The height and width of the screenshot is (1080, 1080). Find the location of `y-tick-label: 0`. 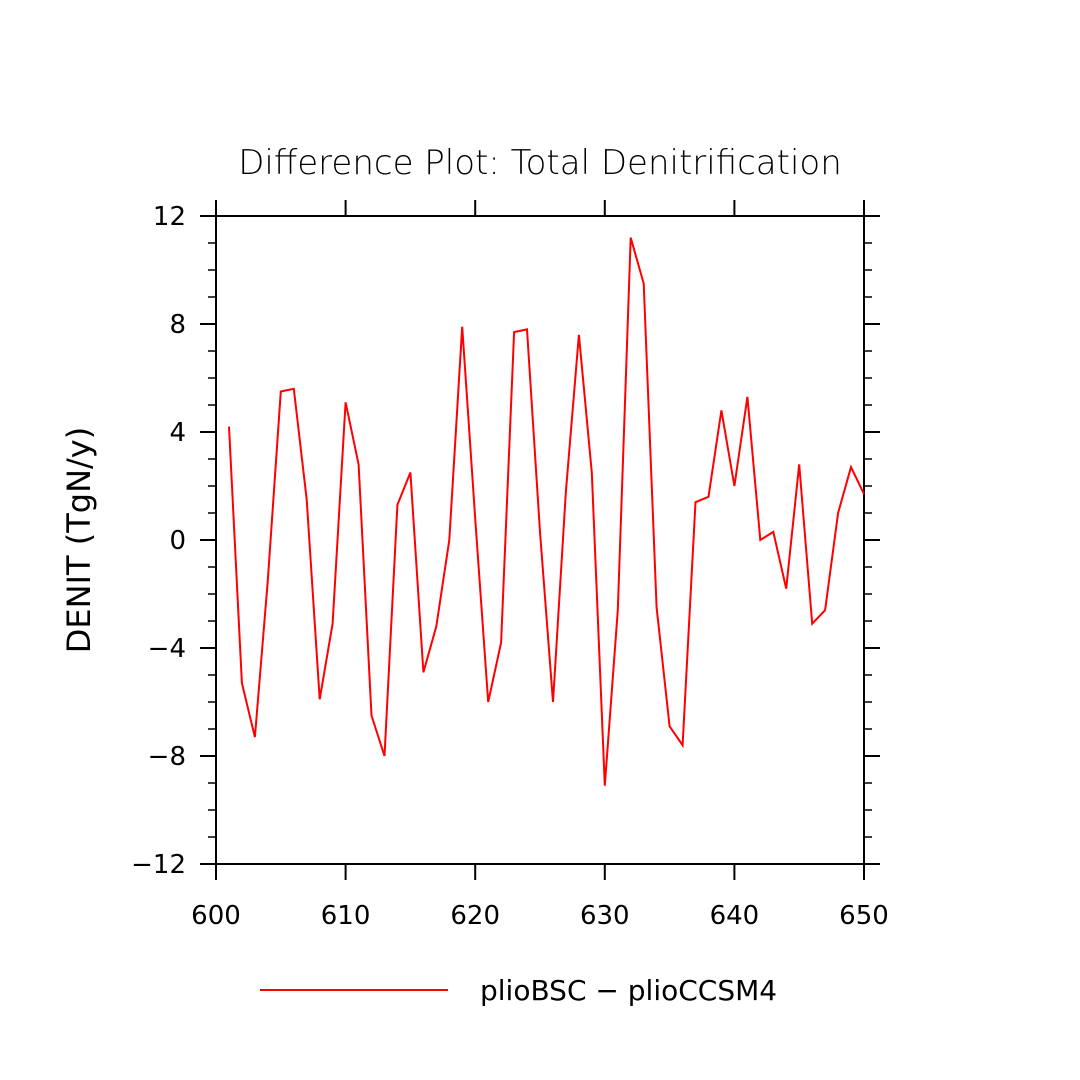

y-tick-label: 0 is located at coordinates (177, 541).